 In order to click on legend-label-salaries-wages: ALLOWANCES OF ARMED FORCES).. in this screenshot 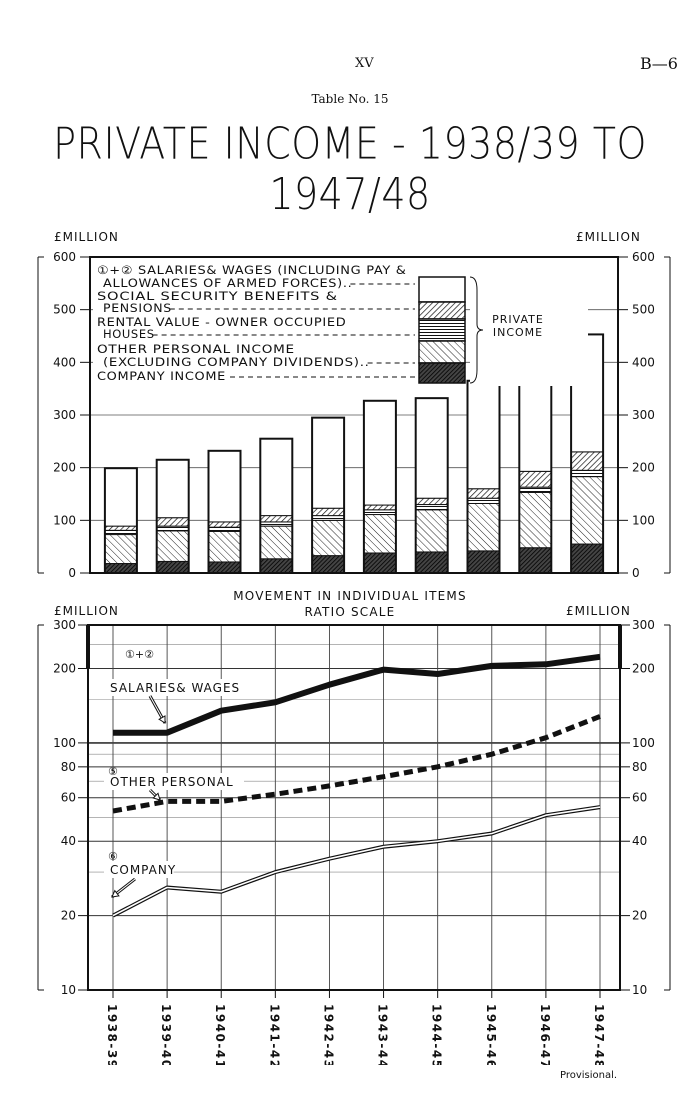, I will do `click(227, 283)`.